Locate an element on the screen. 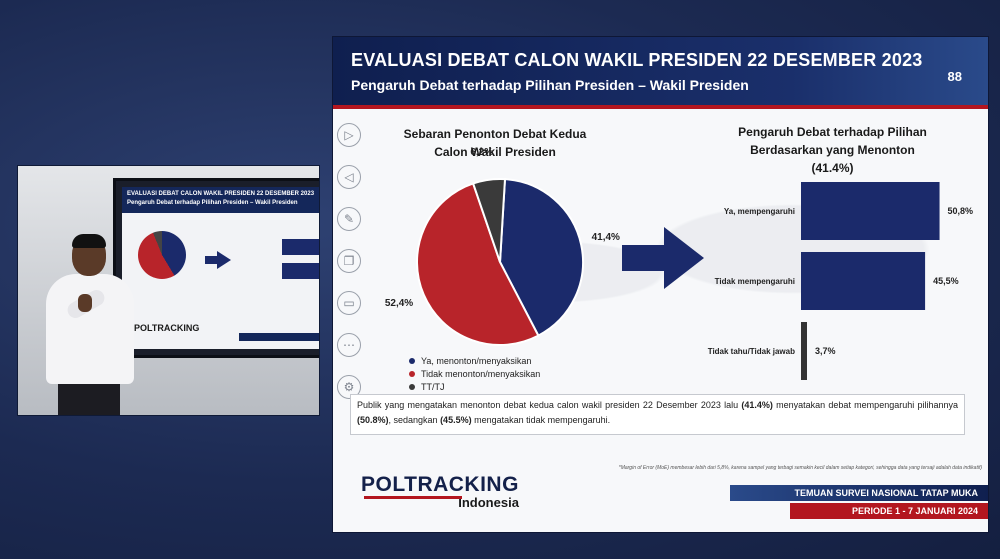 This screenshot has width=1000, height=559. pie-data-label: 41,4% is located at coordinates (605, 238).